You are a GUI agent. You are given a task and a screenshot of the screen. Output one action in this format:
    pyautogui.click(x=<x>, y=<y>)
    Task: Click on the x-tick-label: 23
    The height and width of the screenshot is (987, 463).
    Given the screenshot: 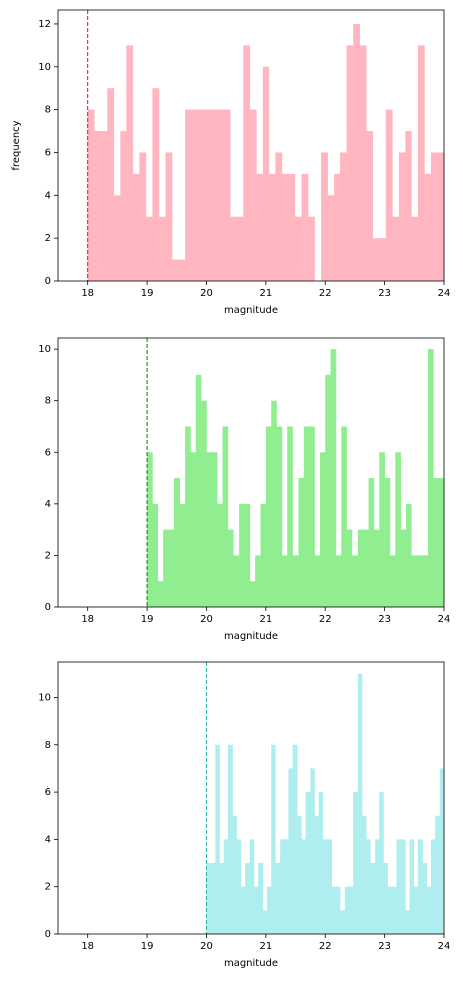 What is the action you would take?
    pyautogui.click(x=384, y=293)
    